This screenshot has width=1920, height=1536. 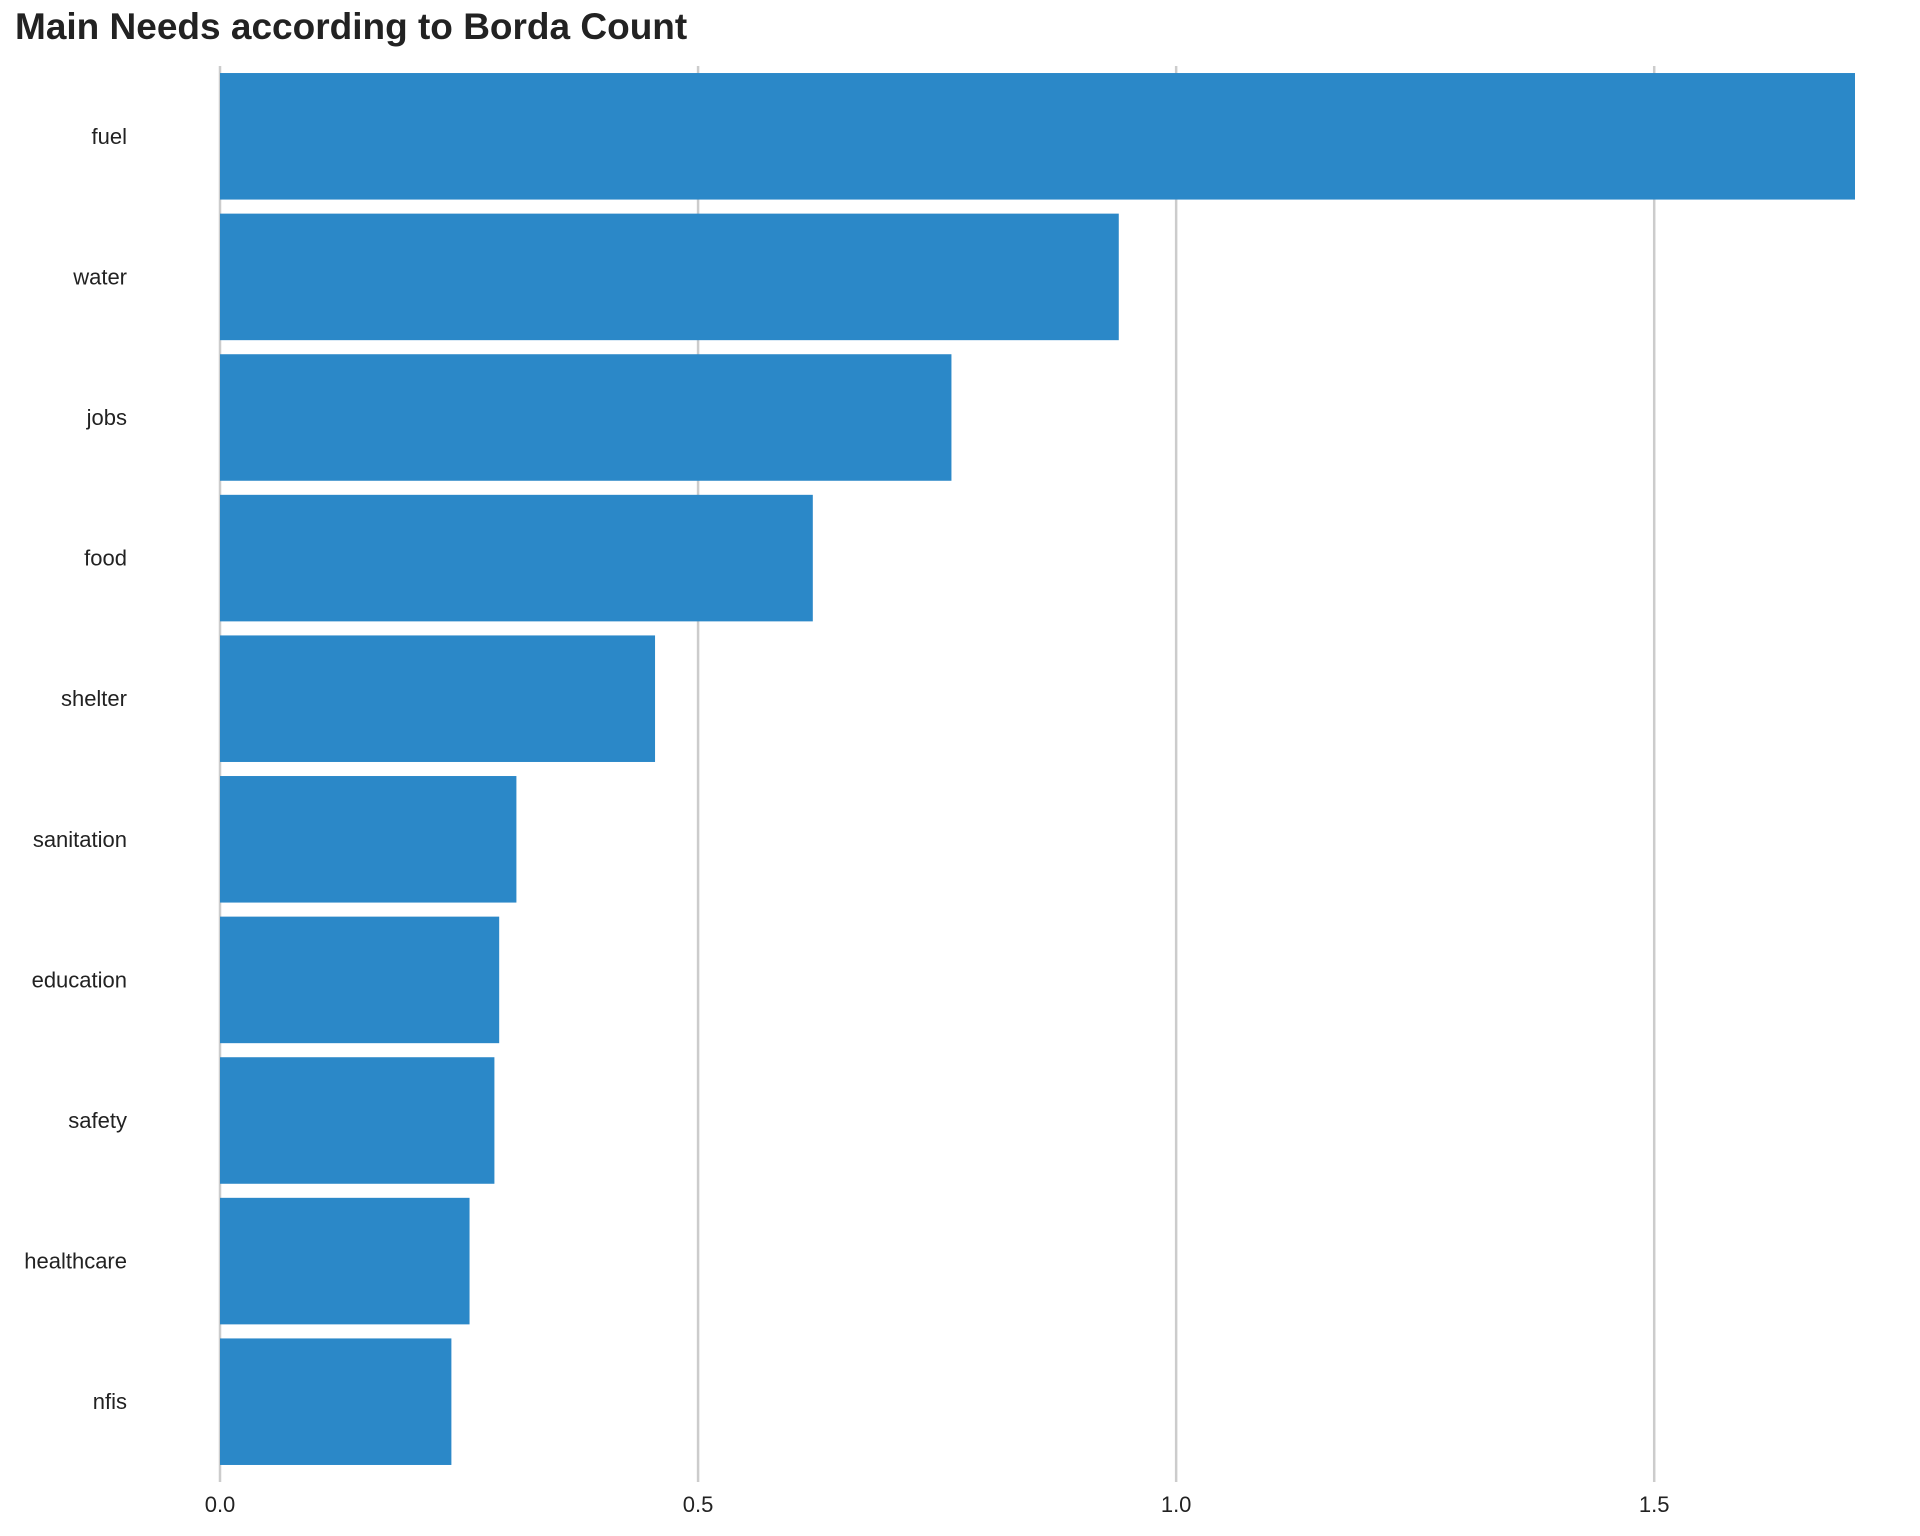 What do you see at coordinates (97, 1120) in the screenshot?
I see `category-label-safety: safety` at bounding box center [97, 1120].